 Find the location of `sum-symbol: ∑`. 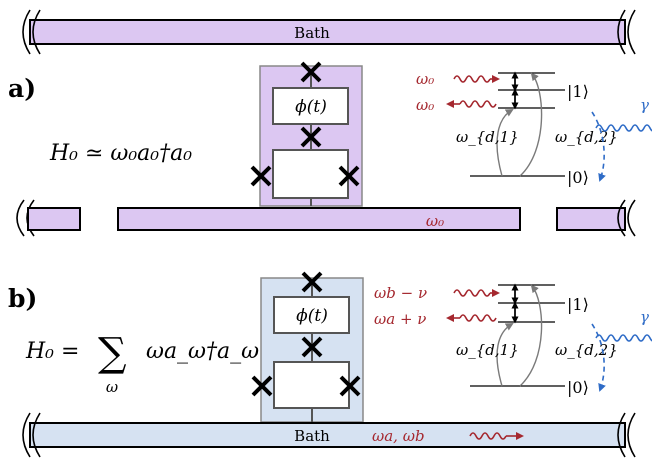

sum-symbol: ∑ is located at coordinates (112, 353).